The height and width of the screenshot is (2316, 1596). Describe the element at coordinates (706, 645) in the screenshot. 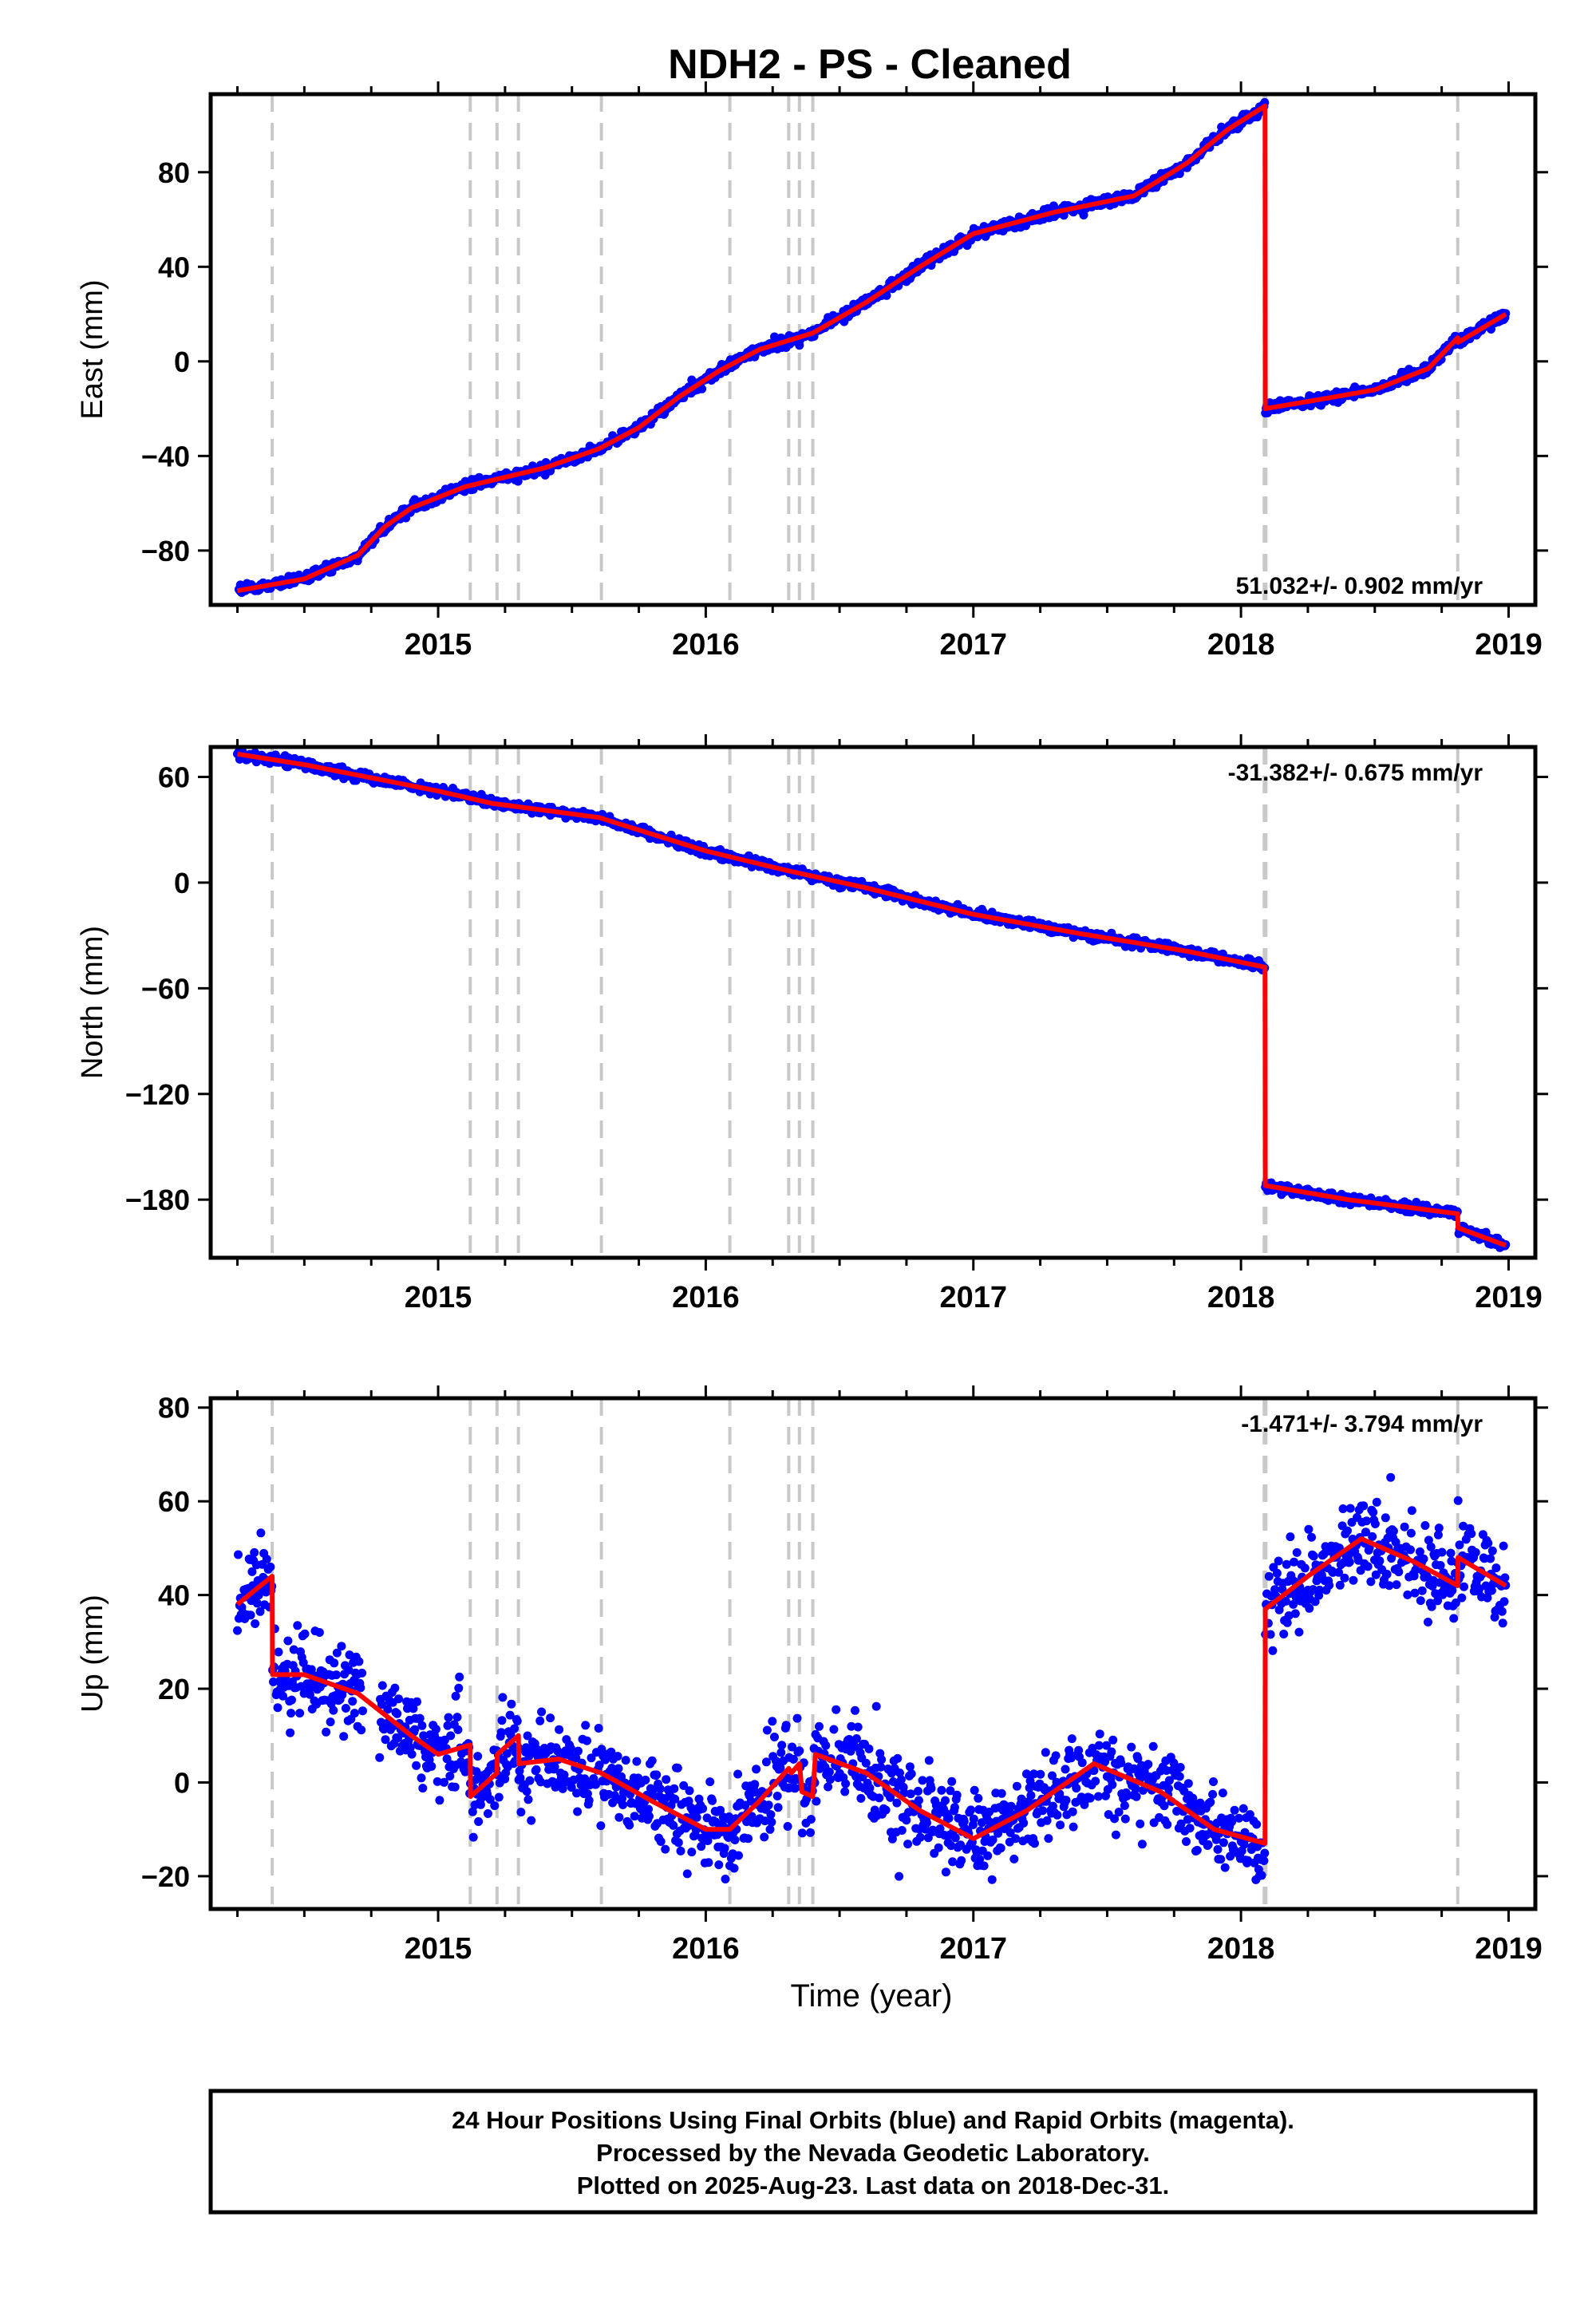

I see `x-tick-label: 2016` at that location.